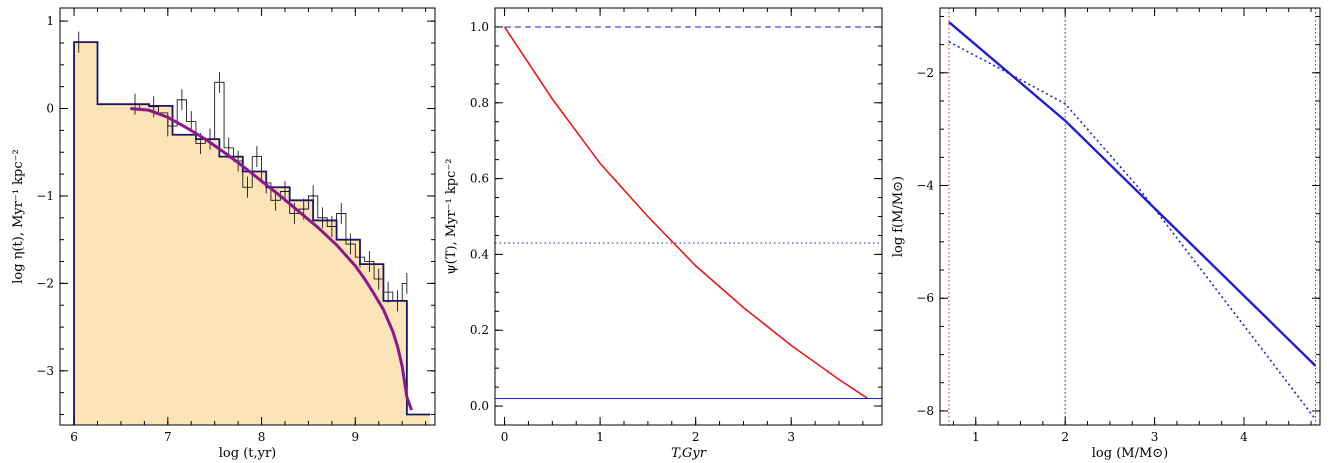 This screenshot has height=463, width=1334. Describe the element at coordinates (479, 103) in the screenshot. I see `y-tick-label: 0.8` at that location.